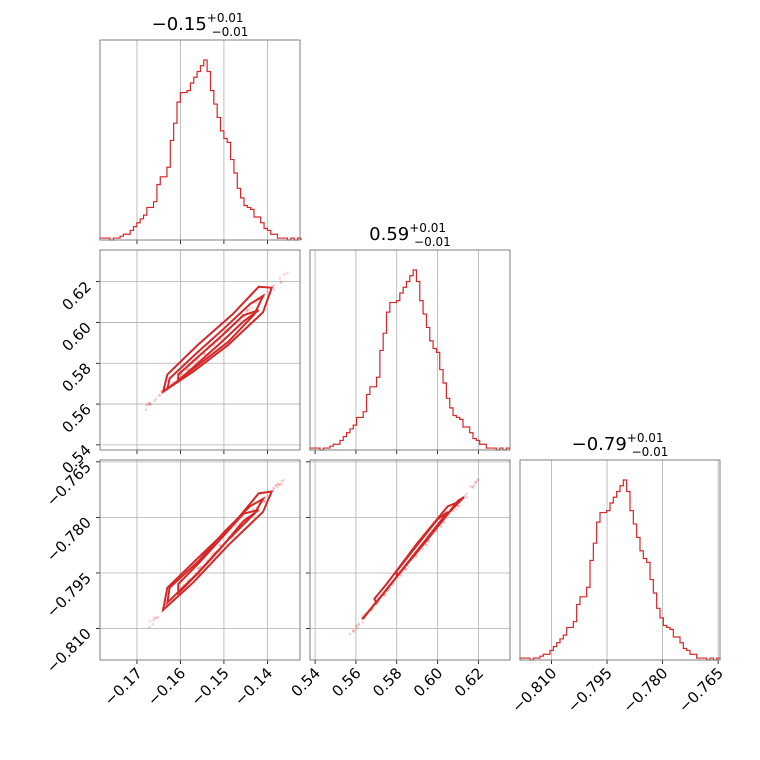 The image size is (760, 760). I want to click on hist-panel-1-frame, so click(410, 350).